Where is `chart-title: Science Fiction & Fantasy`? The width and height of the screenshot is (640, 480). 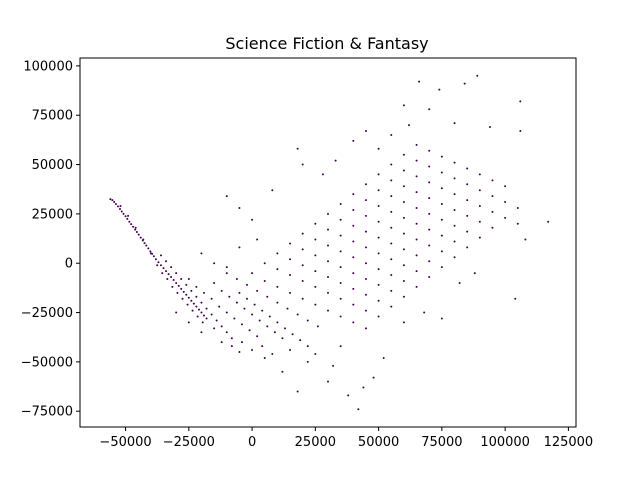 chart-title: Science Fiction & Fantasy is located at coordinates (326, 43).